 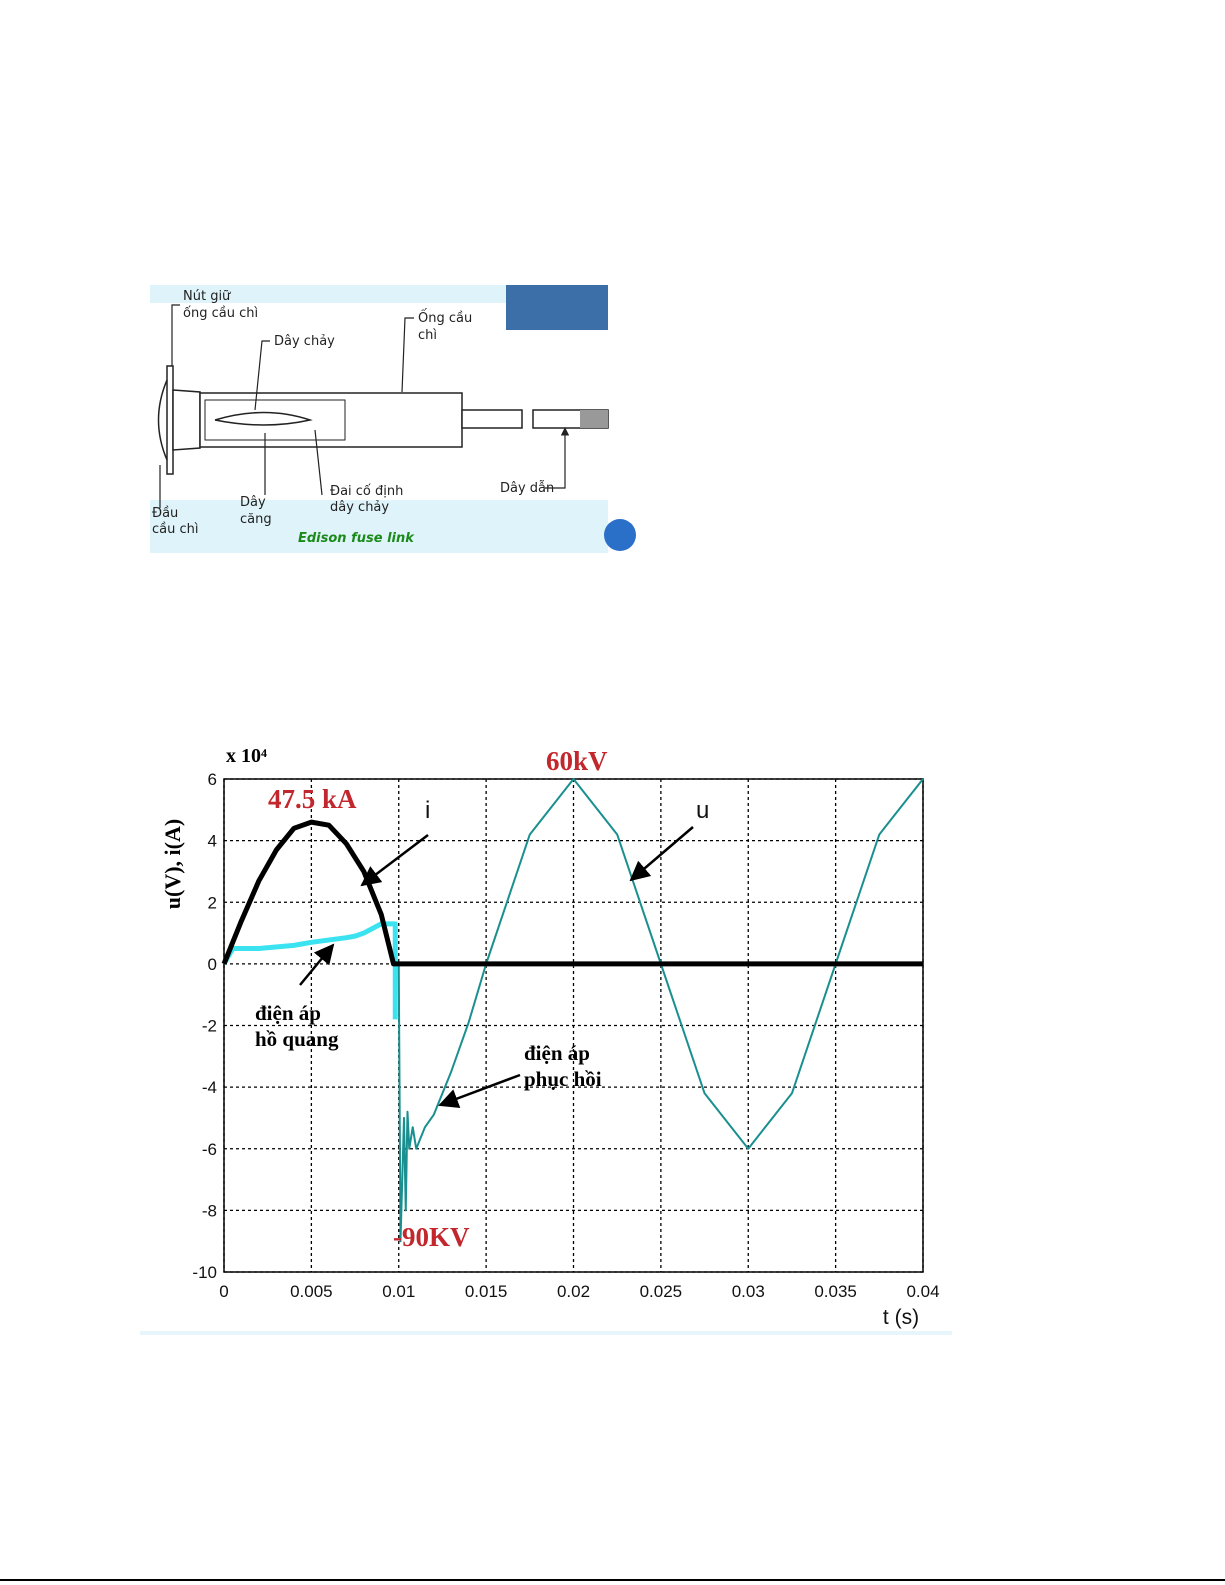 I want to click on label: Nút giữ ống cầu chì, so click(x=220, y=305).